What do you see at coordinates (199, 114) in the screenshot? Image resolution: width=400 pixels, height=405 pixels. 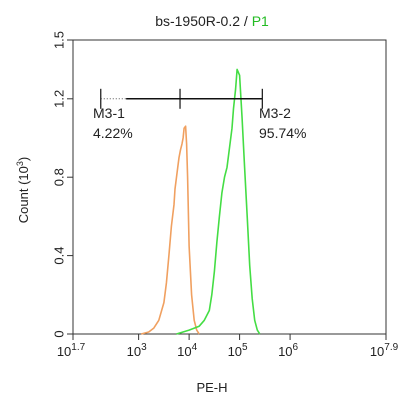 I see `gates-group: M3-1 4.22% M3-2 95.74%` at bounding box center [199, 114].